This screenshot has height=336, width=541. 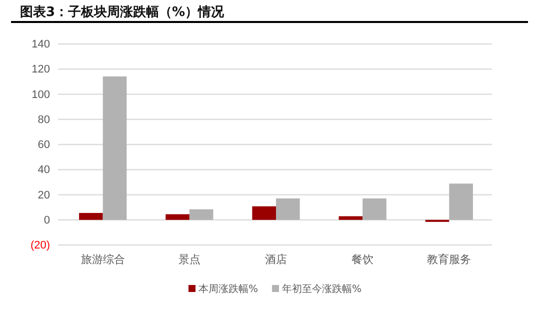 What do you see at coordinates (189, 259) in the screenshot?
I see `x-tick-label: 景点` at bounding box center [189, 259].